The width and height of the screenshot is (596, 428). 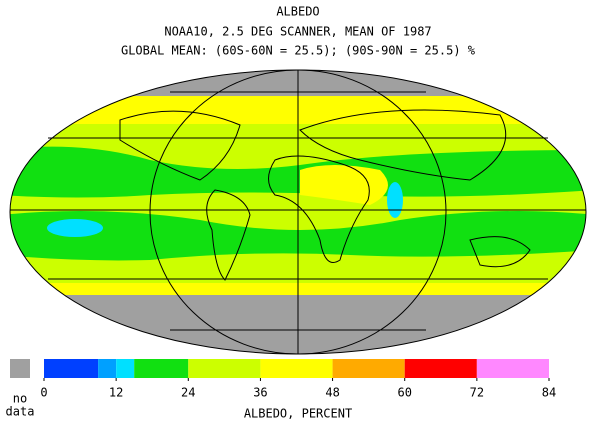 What do you see at coordinates (260, 393) in the screenshot?
I see `colorbar-tick-label: 36` at bounding box center [260, 393].